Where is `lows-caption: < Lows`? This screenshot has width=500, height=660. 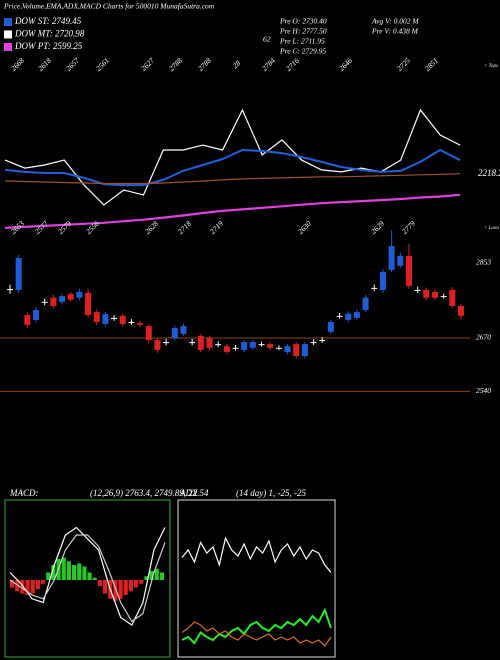 lows-caption: < Lows is located at coordinates (491, 228).